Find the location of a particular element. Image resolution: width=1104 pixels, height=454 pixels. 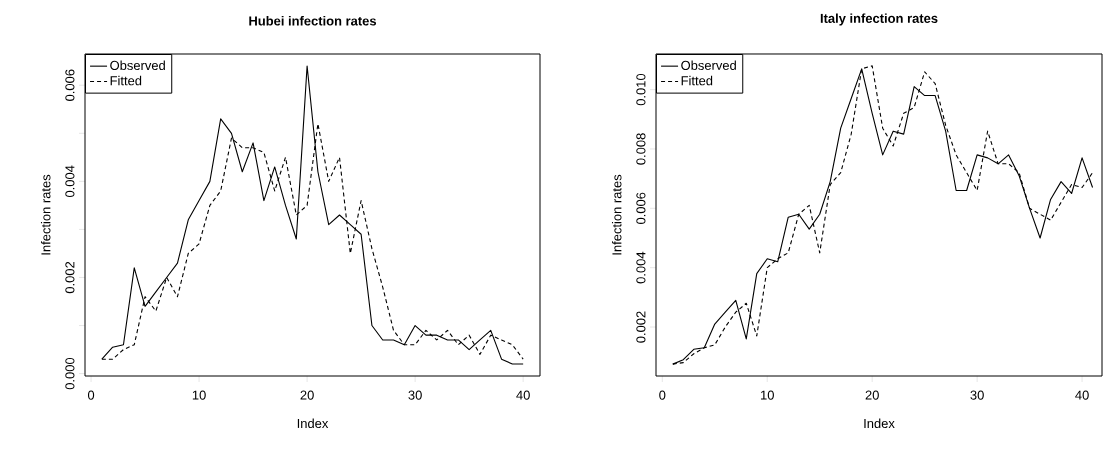

chart-title: Italy infection rates is located at coordinates (879, 19).